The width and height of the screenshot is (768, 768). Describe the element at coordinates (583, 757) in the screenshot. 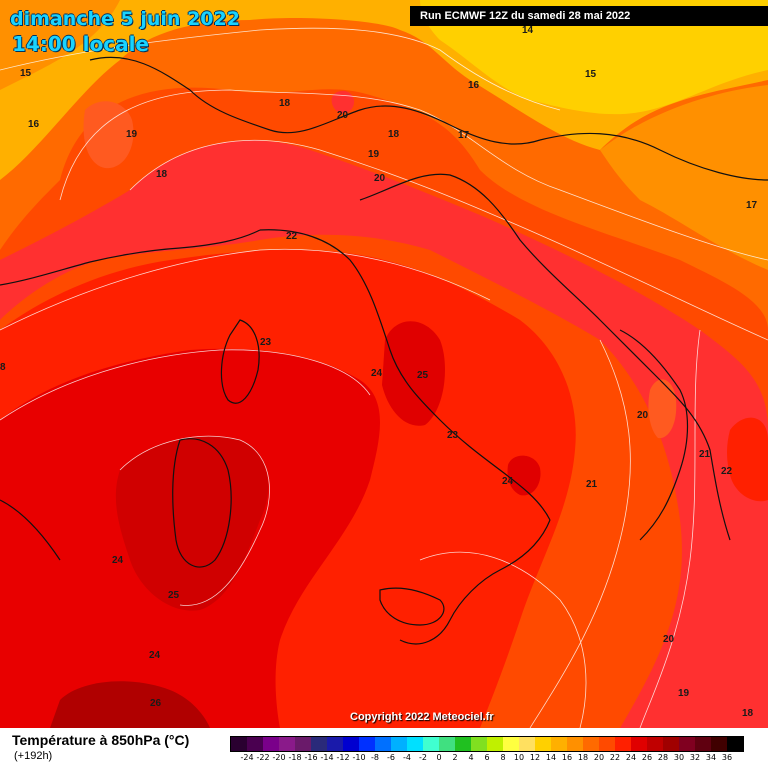

I see `colorbar-tick-label: 18` at that location.